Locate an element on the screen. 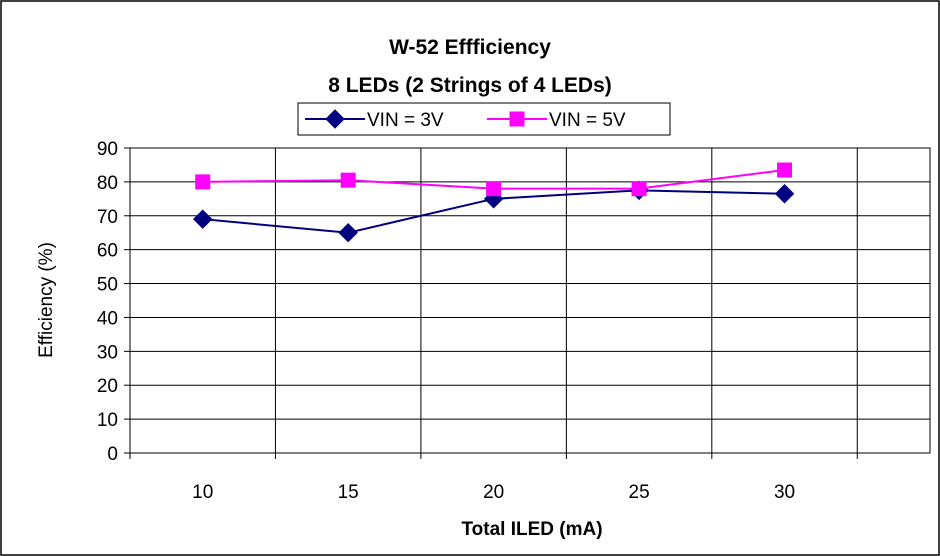  y-tick-label: 90 is located at coordinates (107, 149).